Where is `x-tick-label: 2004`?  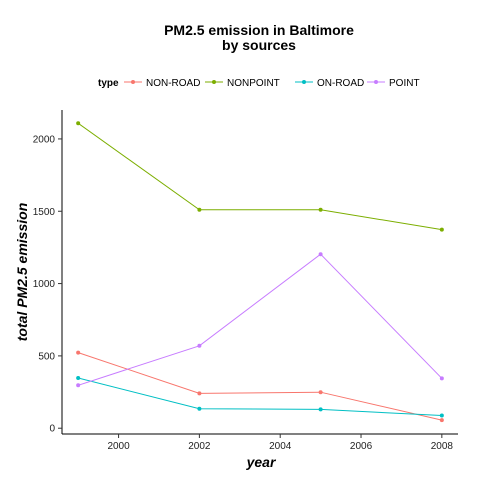 x-tick-label: 2004 is located at coordinates (280, 446).